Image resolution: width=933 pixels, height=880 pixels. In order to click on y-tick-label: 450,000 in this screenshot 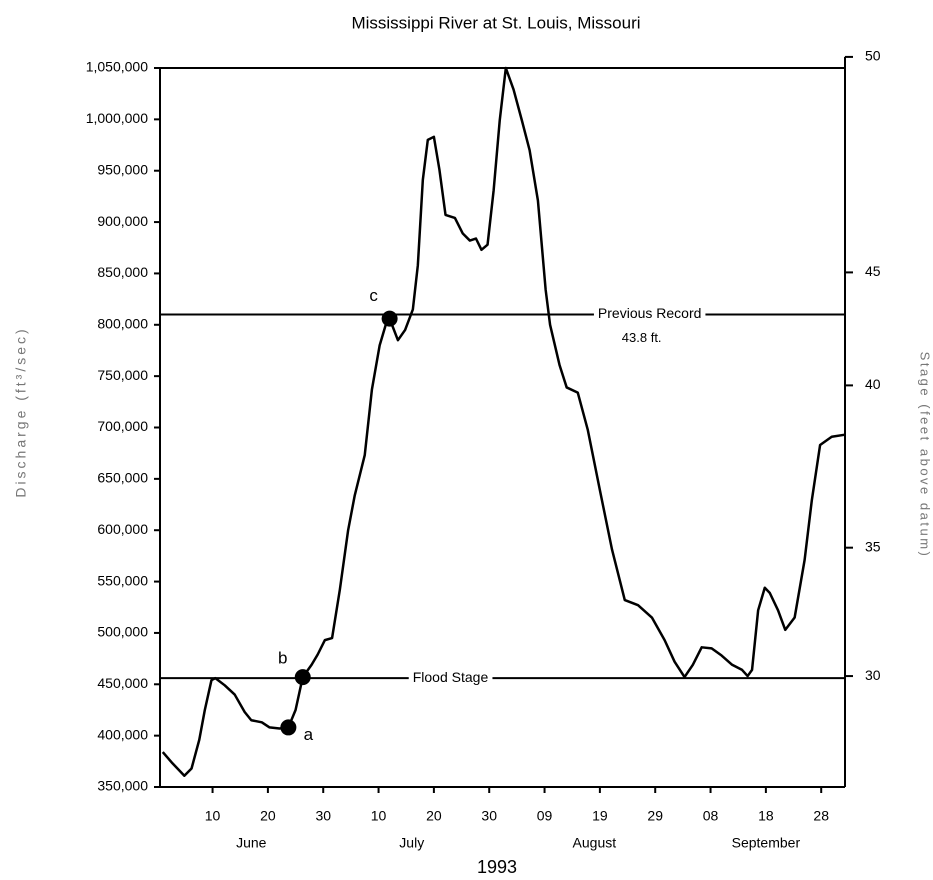, I will do `click(122, 683)`.